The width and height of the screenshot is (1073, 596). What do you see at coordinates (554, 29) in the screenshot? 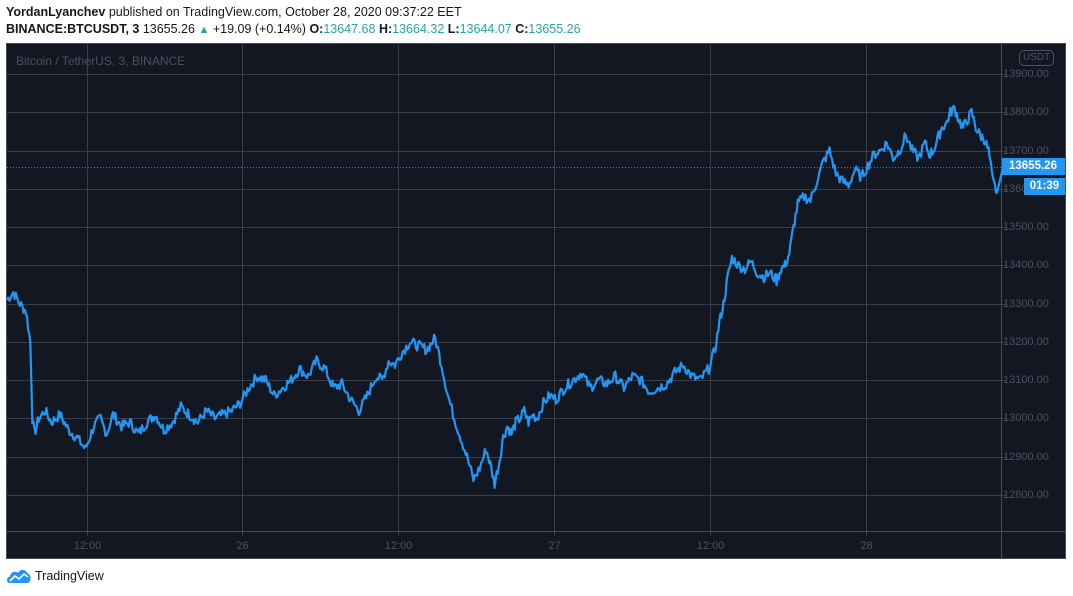
I see `close-value: 13655.26` at bounding box center [554, 29].